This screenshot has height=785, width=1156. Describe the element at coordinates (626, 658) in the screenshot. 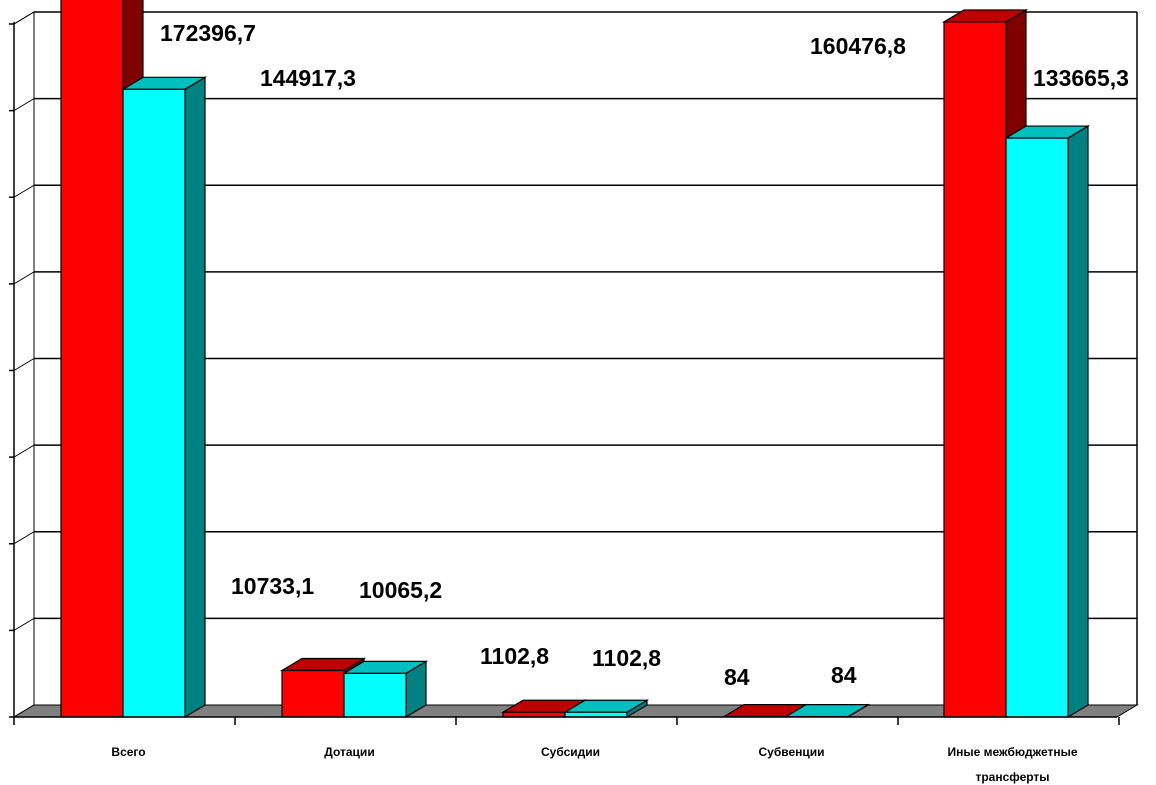

I see `data-label-2-1: 1102,8` at that location.